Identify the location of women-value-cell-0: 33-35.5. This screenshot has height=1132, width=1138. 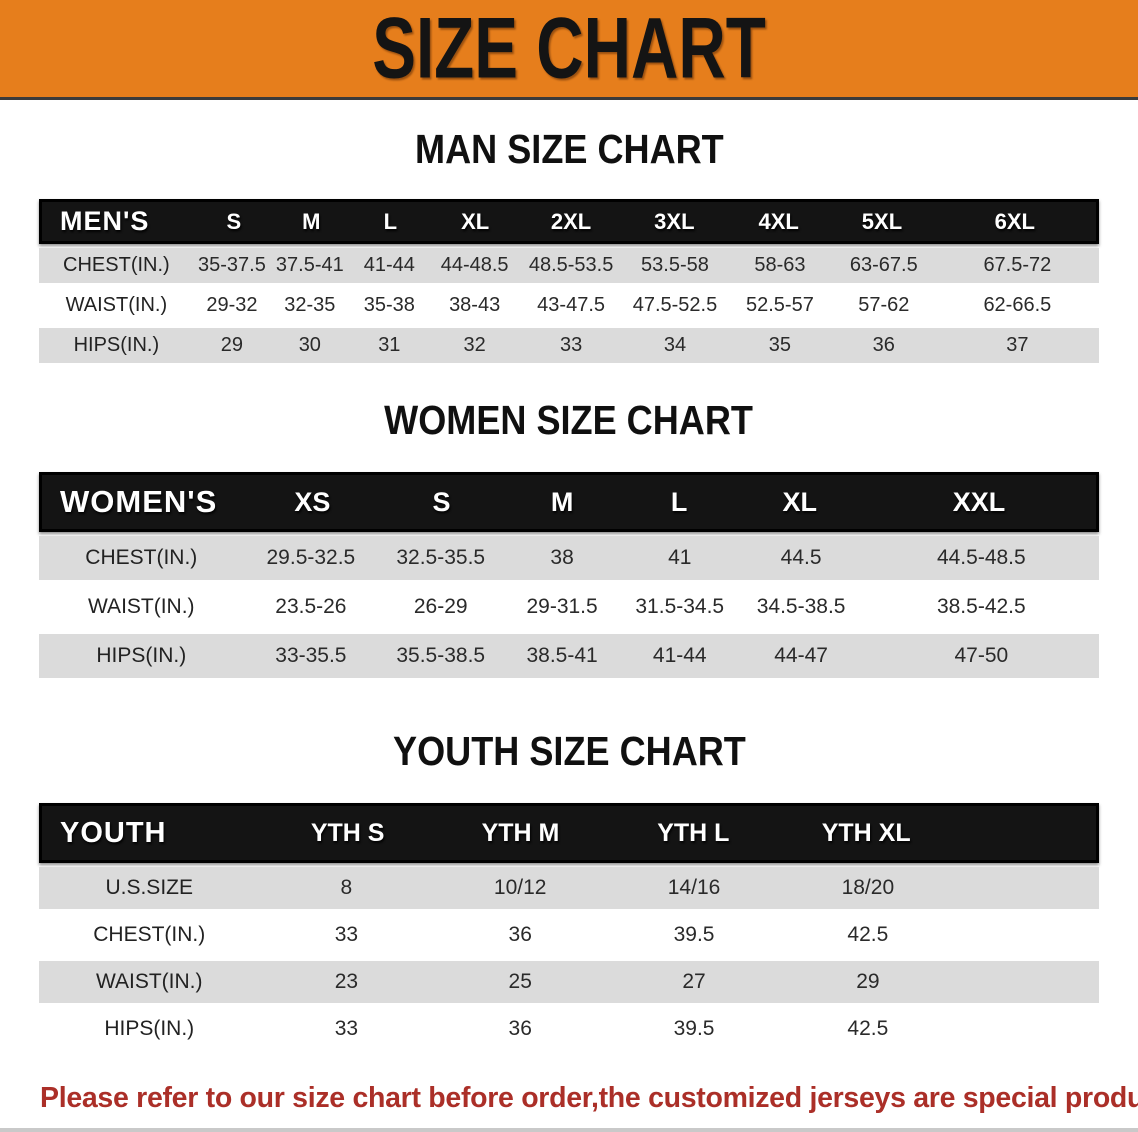
(311, 655).